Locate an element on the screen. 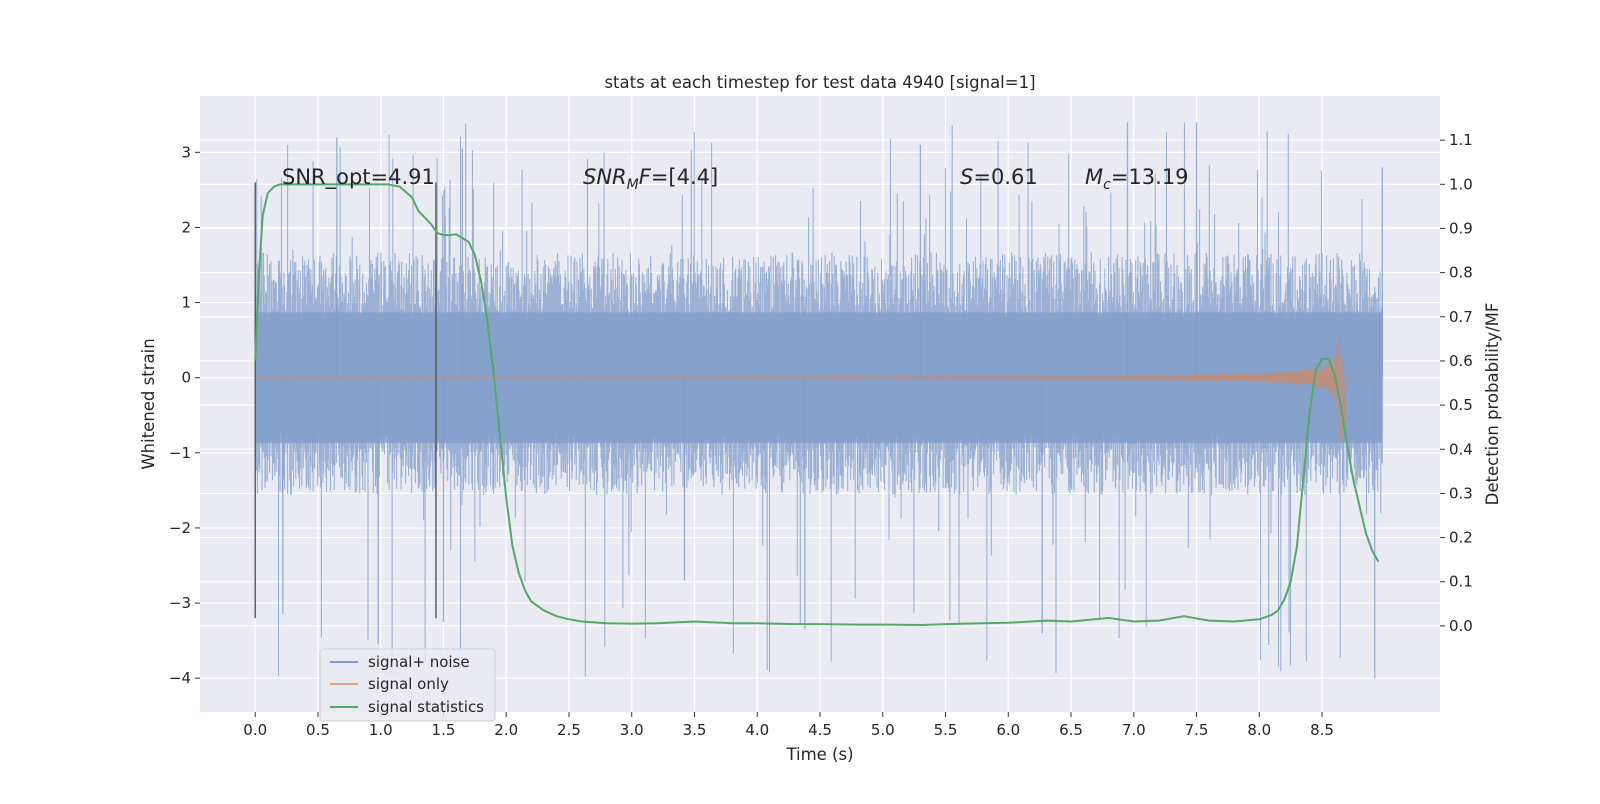 The height and width of the screenshot is (804, 1600). legend-box is located at coordinates (407, 685).